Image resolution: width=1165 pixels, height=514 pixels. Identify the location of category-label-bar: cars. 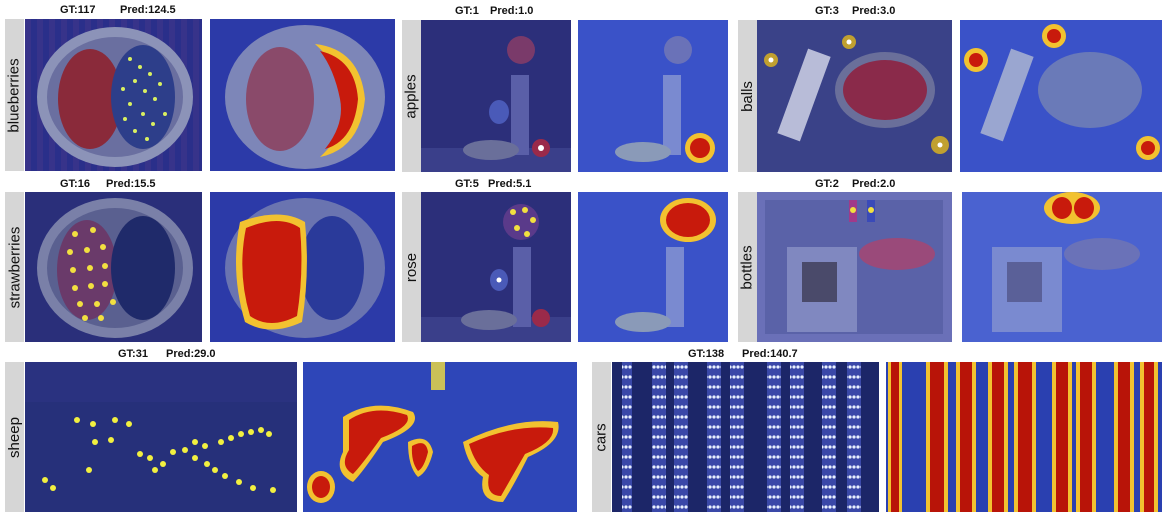
(601, 437).